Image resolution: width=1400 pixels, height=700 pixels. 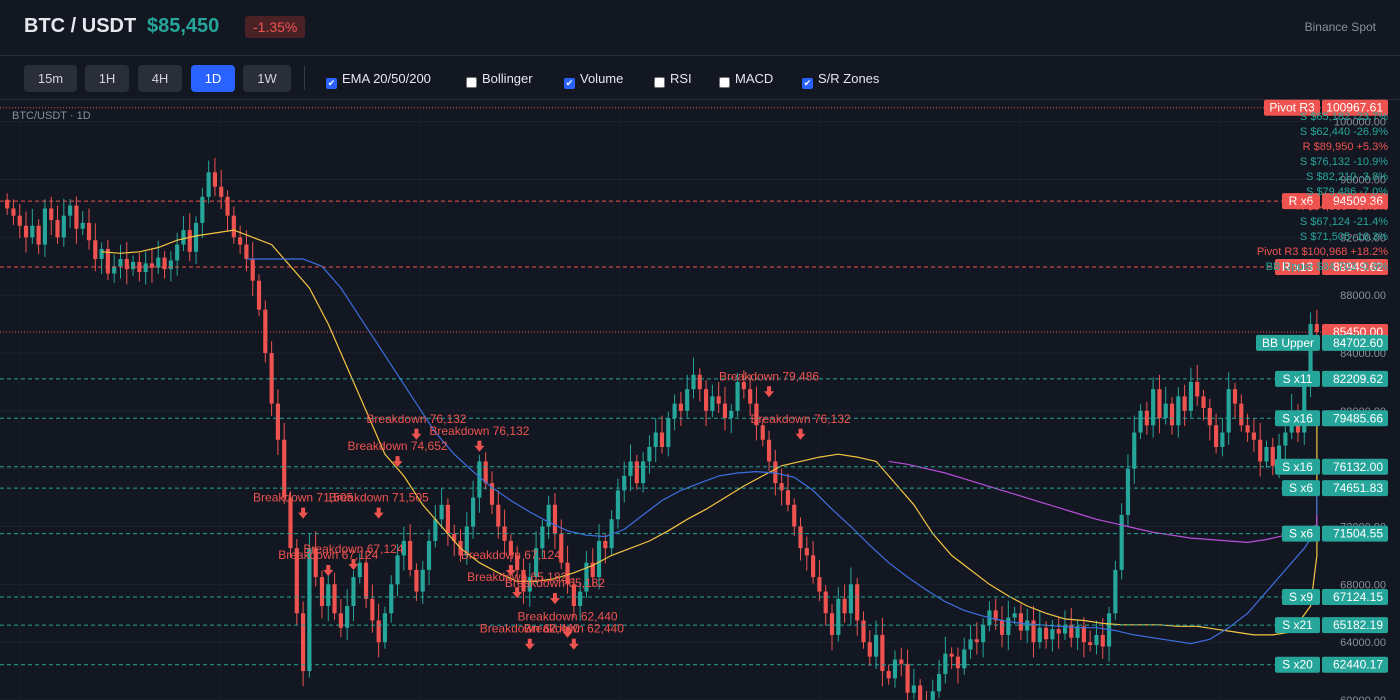 I want to click on timeframe-1w-button: 1W, so click(x=267, y=78).